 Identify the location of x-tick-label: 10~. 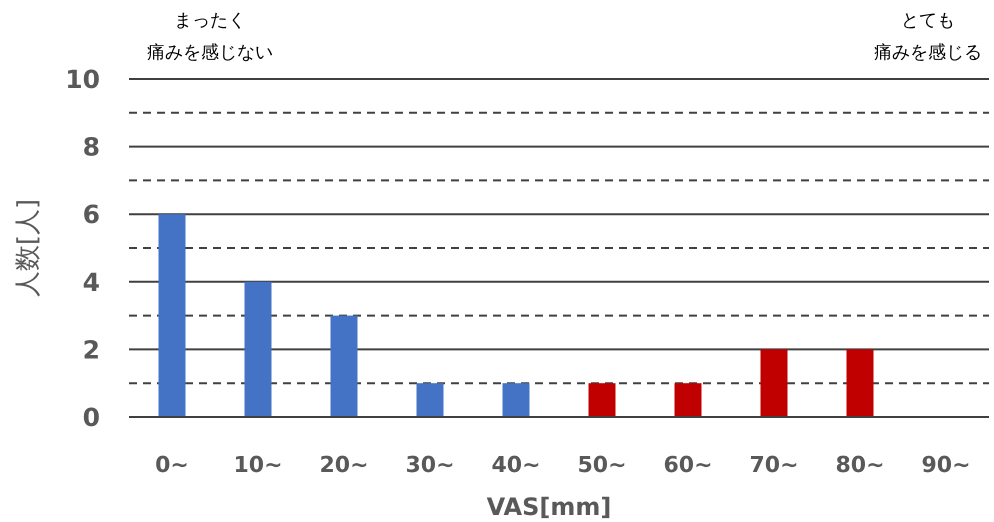
(258, 465).